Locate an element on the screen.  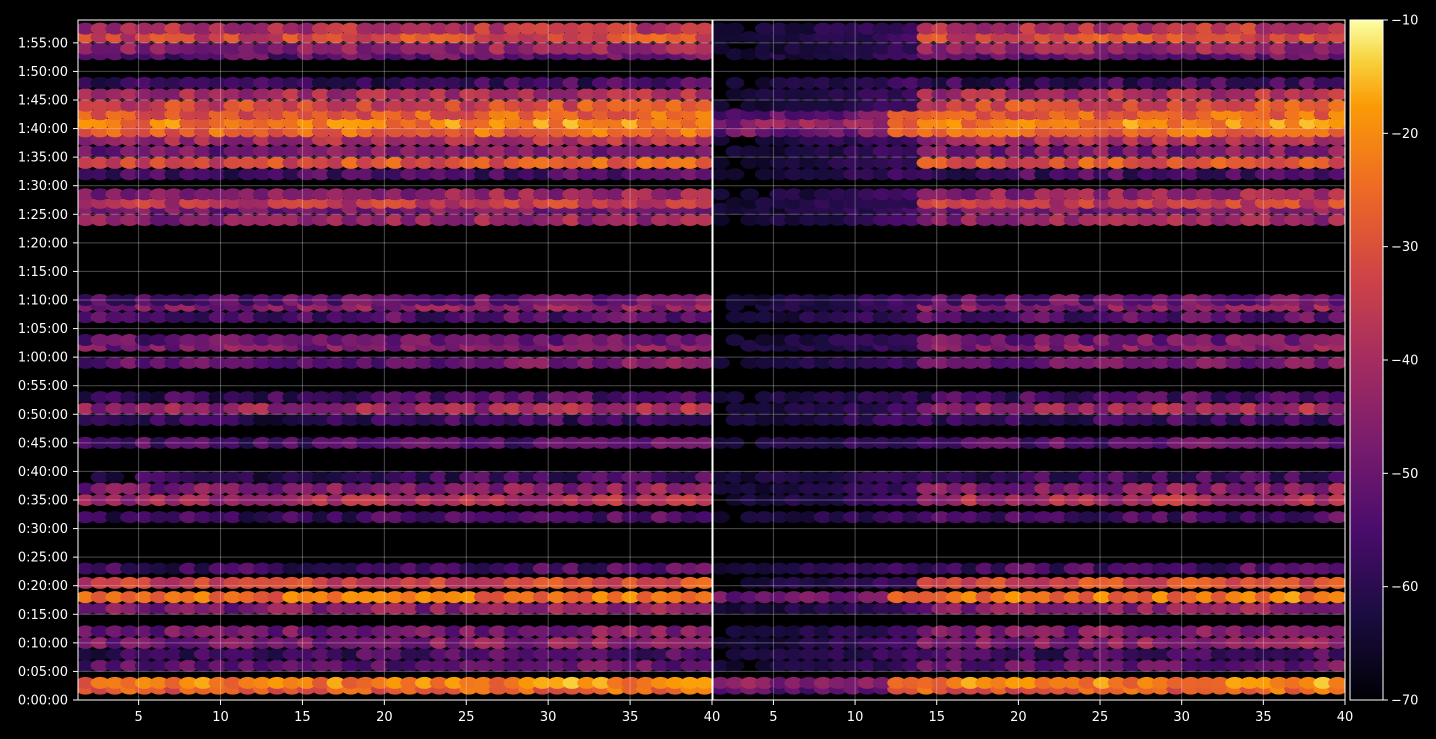
x-tick-label: 30 is located at coordinates (1181, 717).